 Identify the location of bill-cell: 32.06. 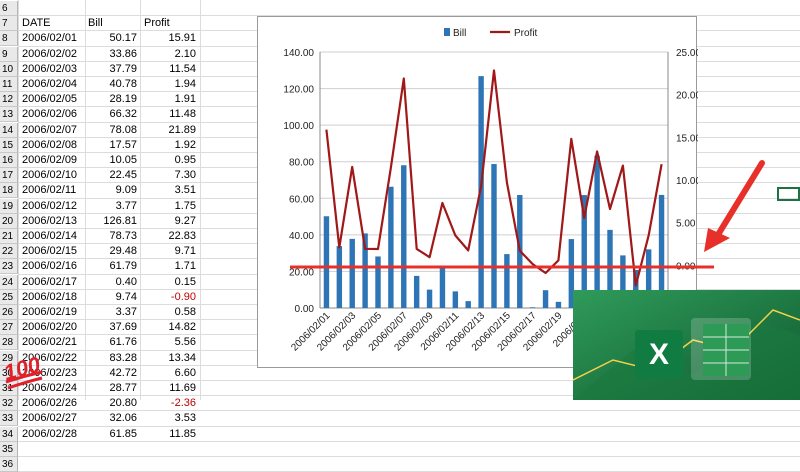
(123, 418).